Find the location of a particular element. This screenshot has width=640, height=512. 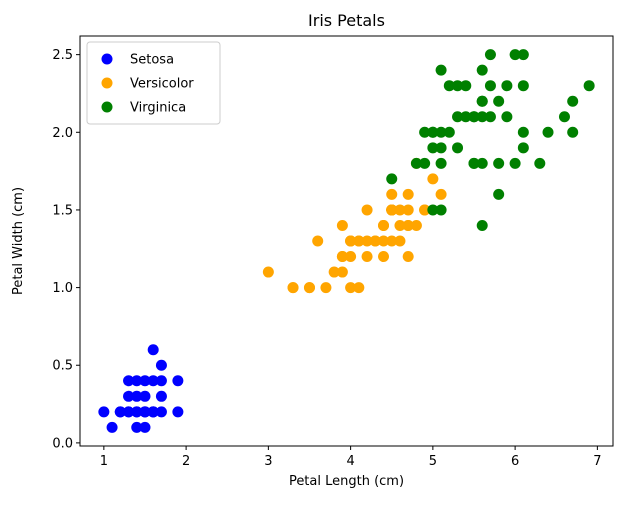

x-tick-label: 3 is located at coordinates (268, 461).